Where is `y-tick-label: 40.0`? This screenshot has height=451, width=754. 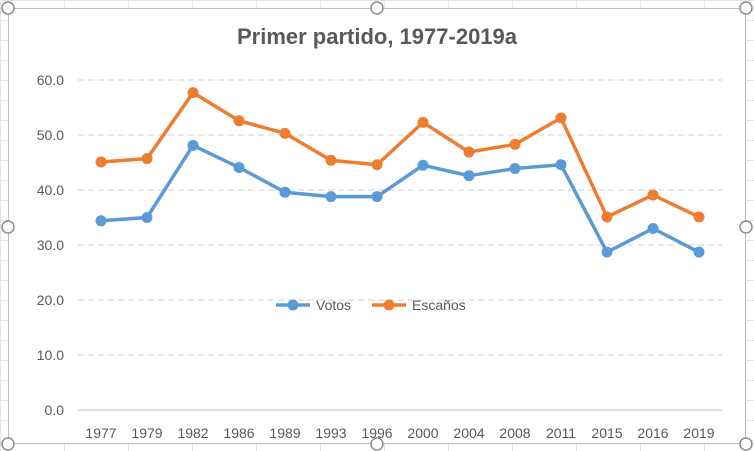
y-tick-label: 40.0 is located at coordinates (50, 190).